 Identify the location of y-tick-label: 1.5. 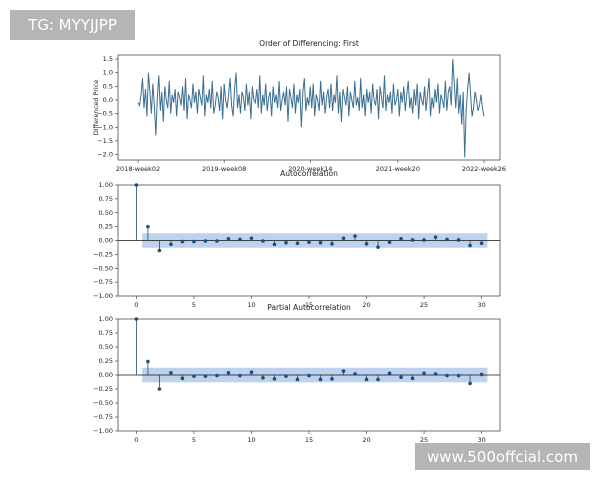
(108, 59).